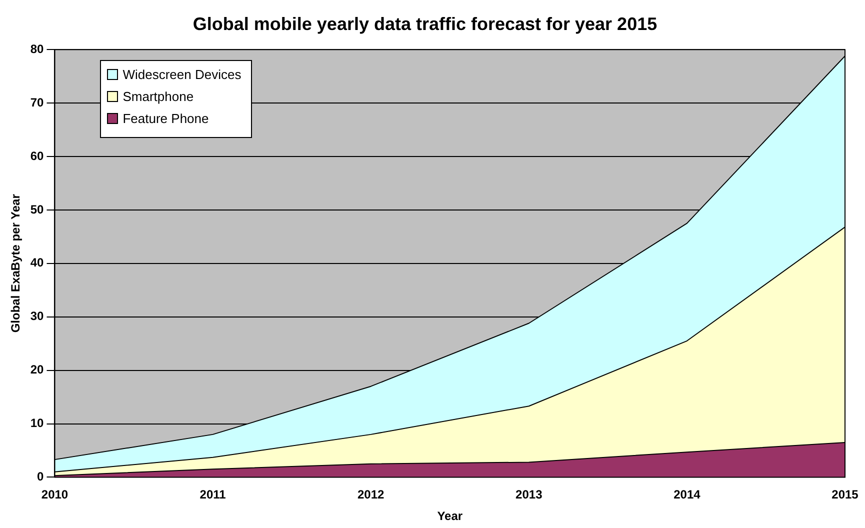 The width and height of the screenshot is (865, 528). Describe the element at coordinates (845, 495) in the screenshot. I see `x-tick-label: 2015` at that location.